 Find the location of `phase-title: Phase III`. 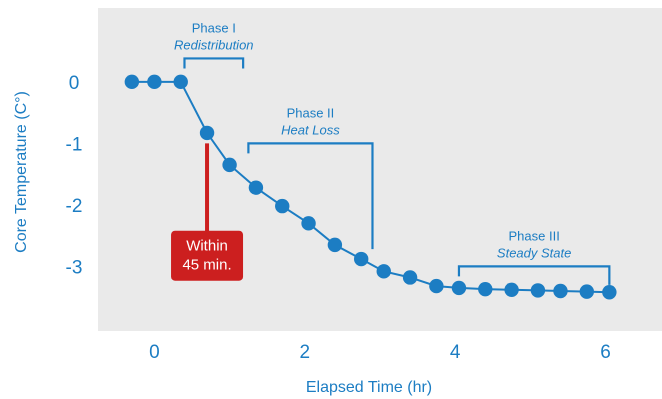

phase-title: Phase III is located at coordinates (534, 235).